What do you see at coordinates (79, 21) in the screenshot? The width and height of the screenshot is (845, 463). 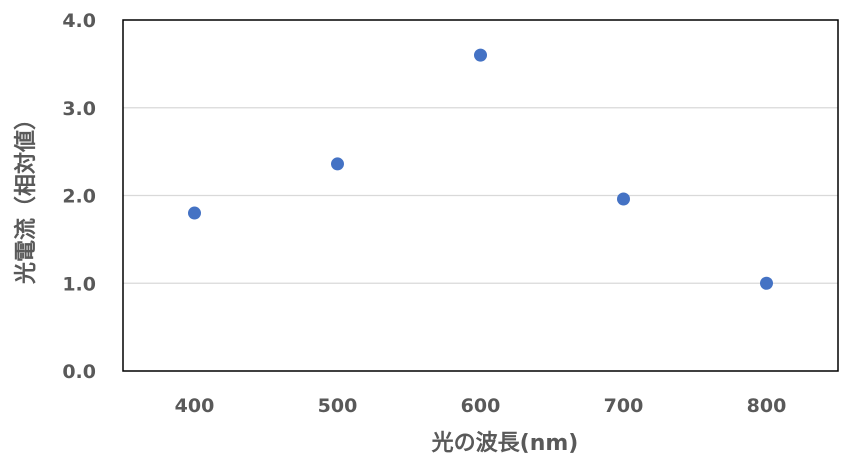 I see `y-tick-label: 4.0` at bounding box center [79, 21].